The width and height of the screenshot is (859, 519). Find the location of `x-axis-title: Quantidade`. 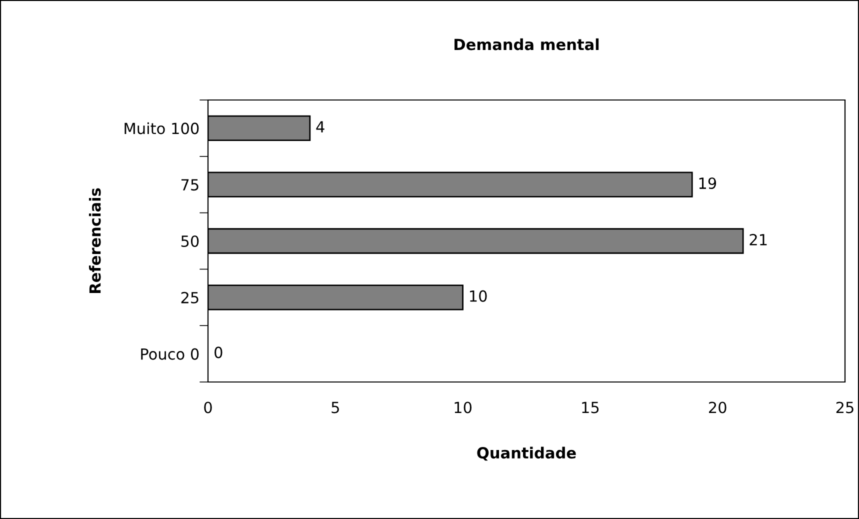

x-axis-title: Quantidade is located at coordinates (526, 453).